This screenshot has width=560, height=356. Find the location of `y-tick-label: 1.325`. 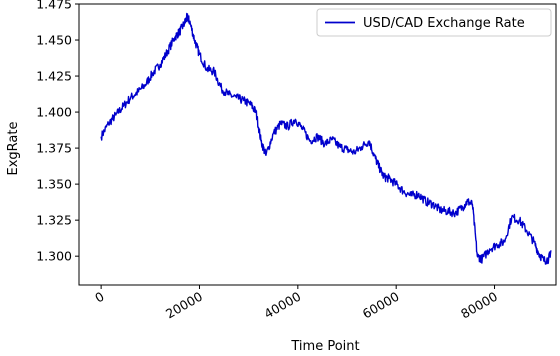

y-tick-label: 1.325 is located at coordinates (54, 220).